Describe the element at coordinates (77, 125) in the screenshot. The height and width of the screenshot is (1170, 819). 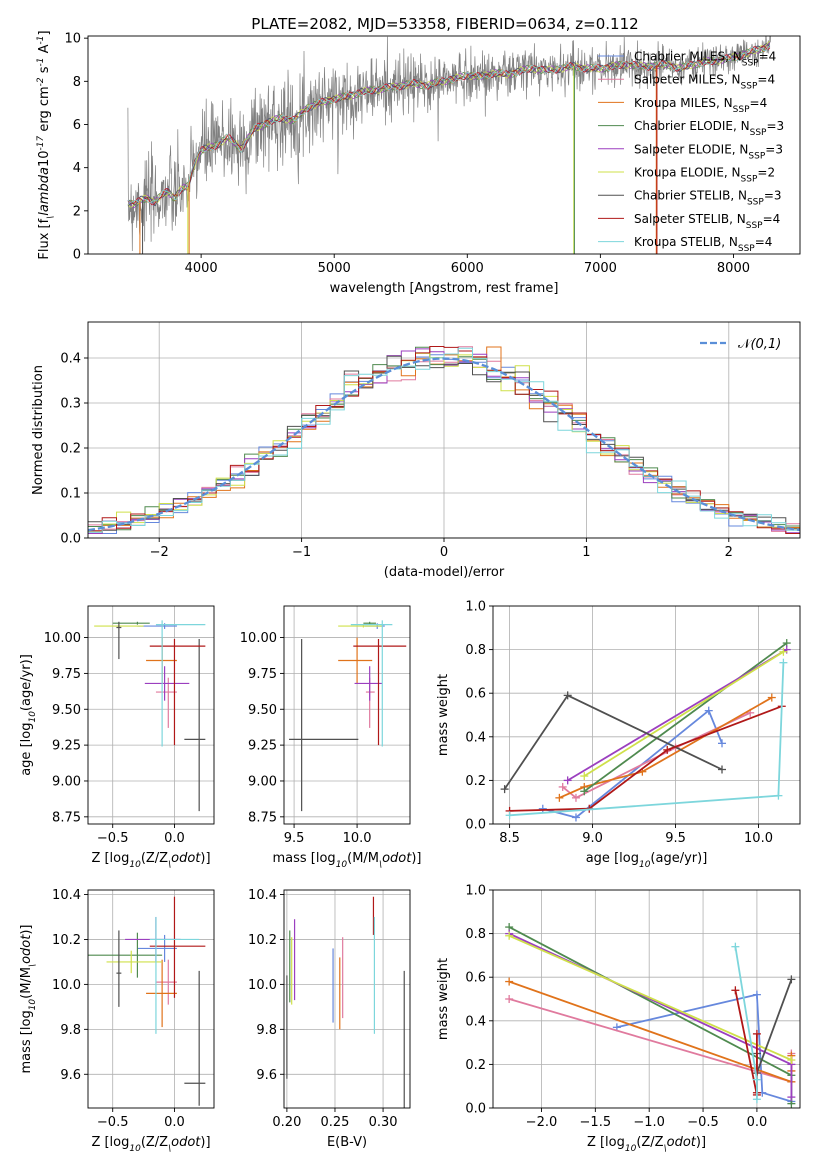
I see `y-tick-label: 6` at that location.